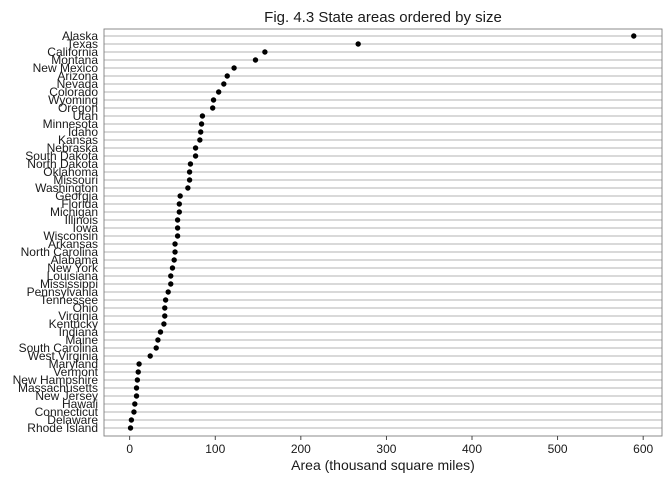 The image size is (672, 485). What do you see at coordinates (390, 446) in the screenshot?
I see `x-axis: 0 100 200 300 400 500 600` at bounding box center [390, 446].